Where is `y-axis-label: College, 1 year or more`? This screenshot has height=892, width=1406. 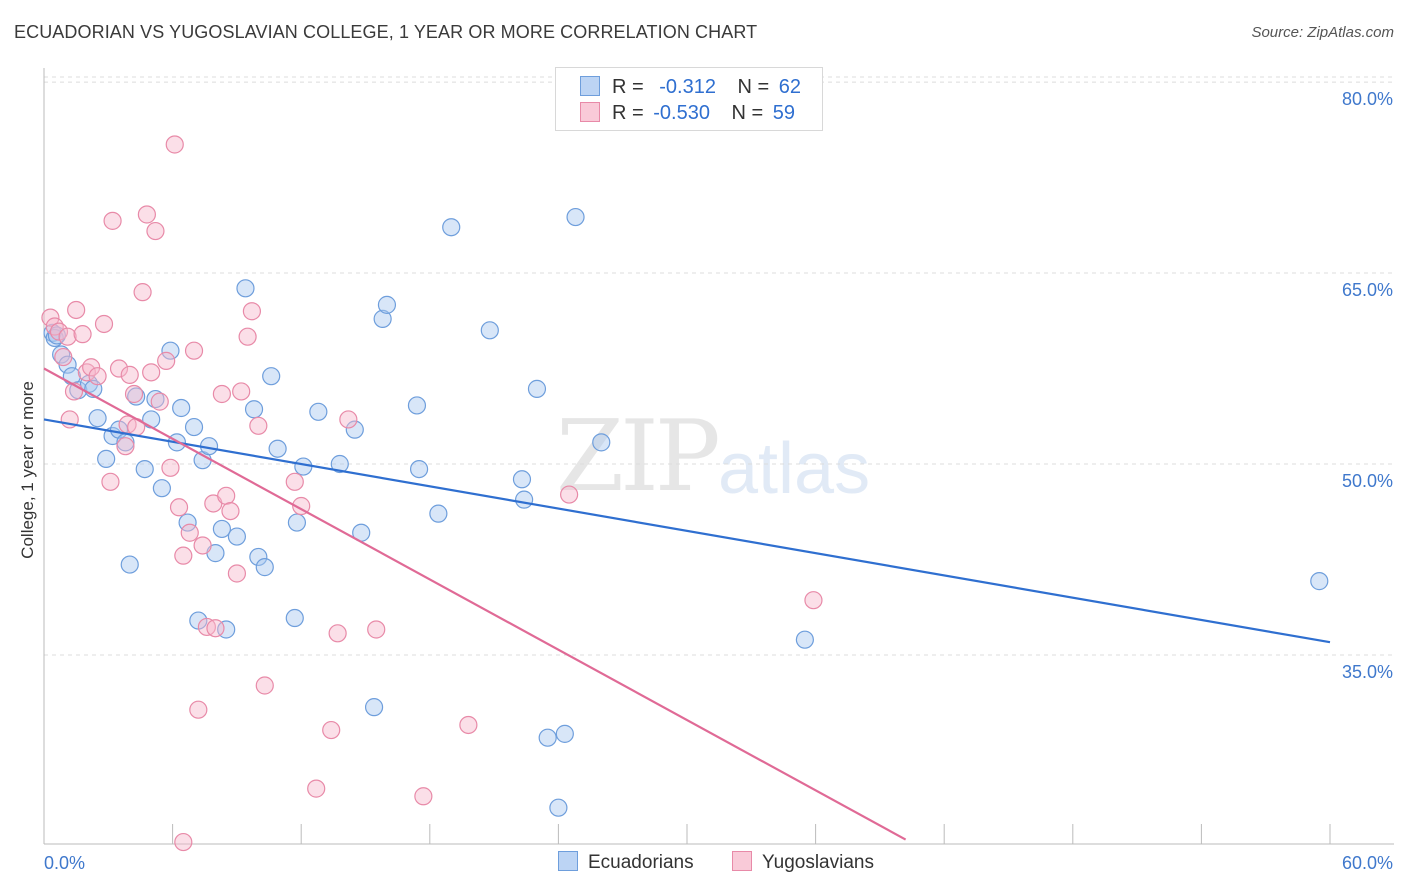
y-axis-label: College, 1 year or more is located at coordinates (27, 470).